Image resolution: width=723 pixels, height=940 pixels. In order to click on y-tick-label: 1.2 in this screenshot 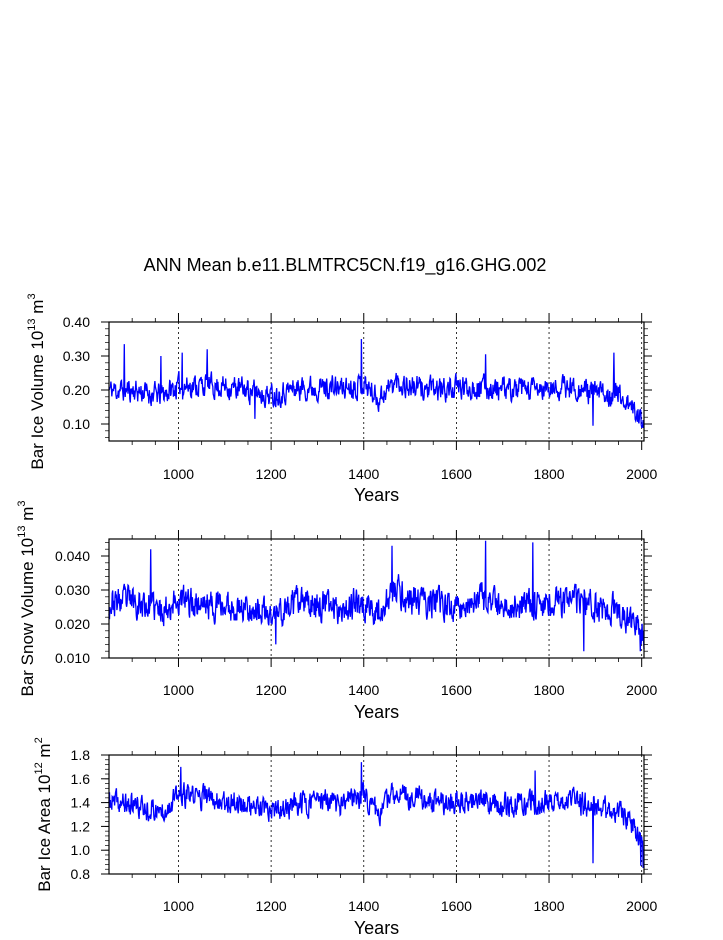, I will do `click(81, 826)`.